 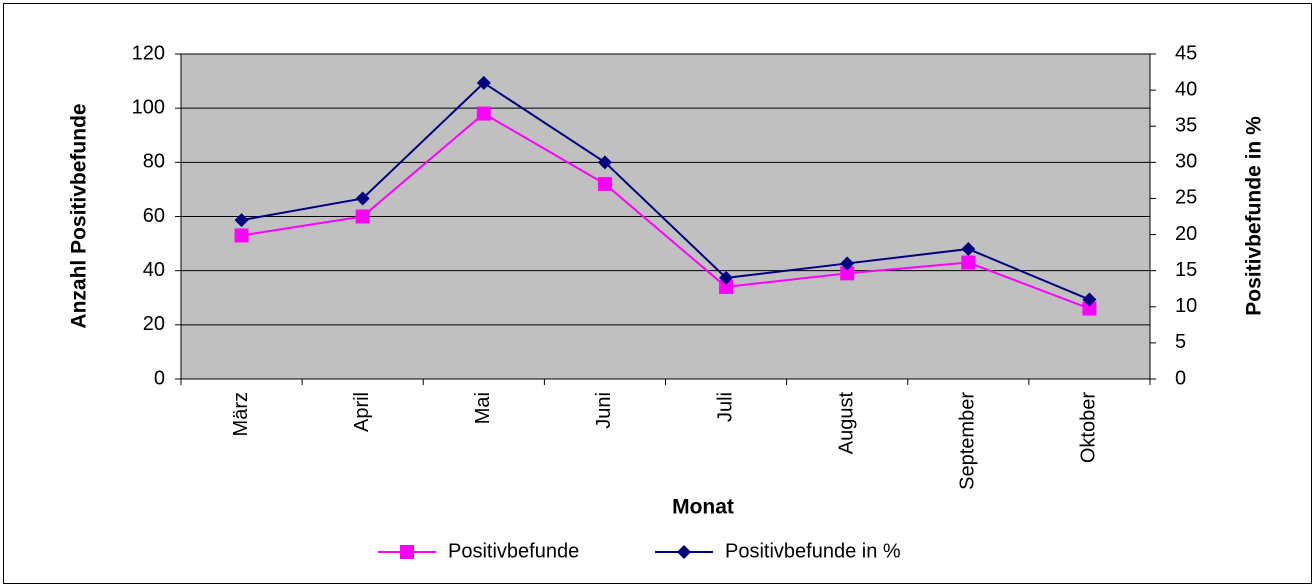 What do you see at coordinates (1186, 234) in the screenshot?
I see `y2-tick-label: 20` at bounding box center [1186, 234].